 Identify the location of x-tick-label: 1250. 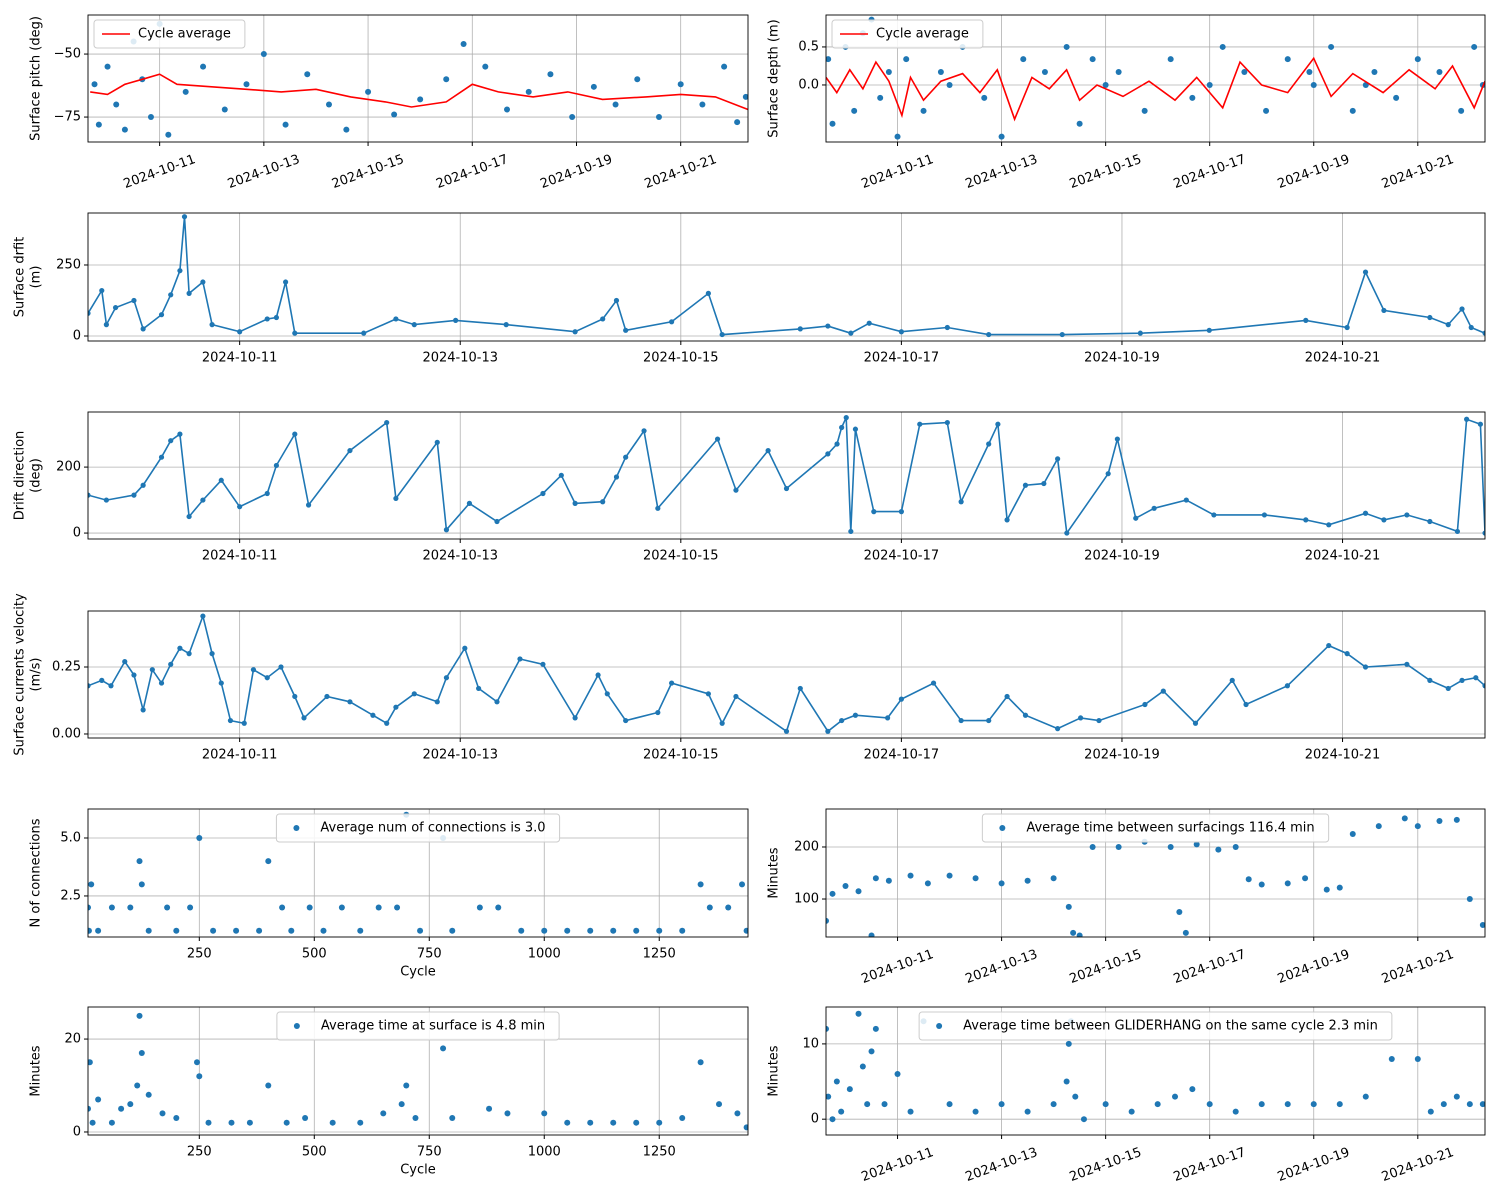
(659, 1152).